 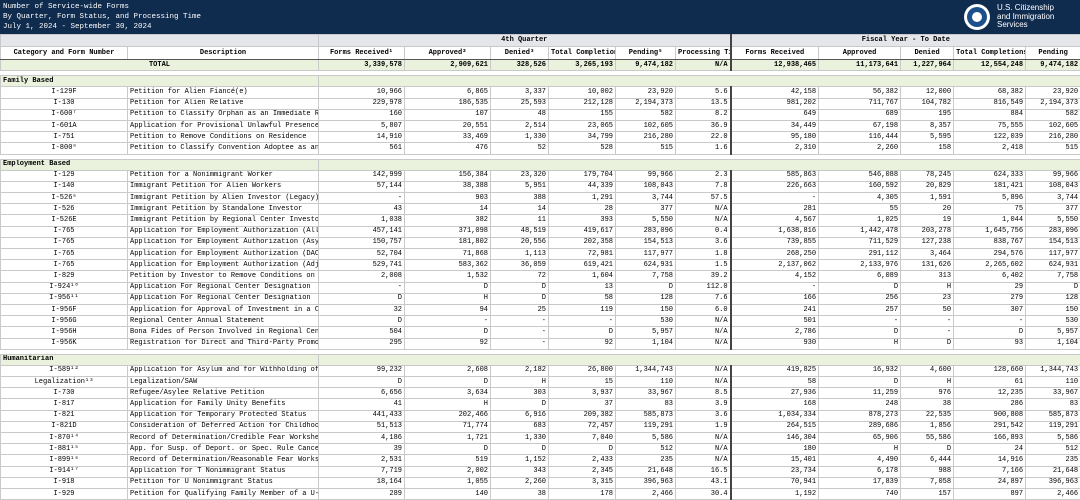 What do you see at coordinates (703, 92) in the screenshot?
I see `value-cell: 5.6` at bounding box center [703, 92].